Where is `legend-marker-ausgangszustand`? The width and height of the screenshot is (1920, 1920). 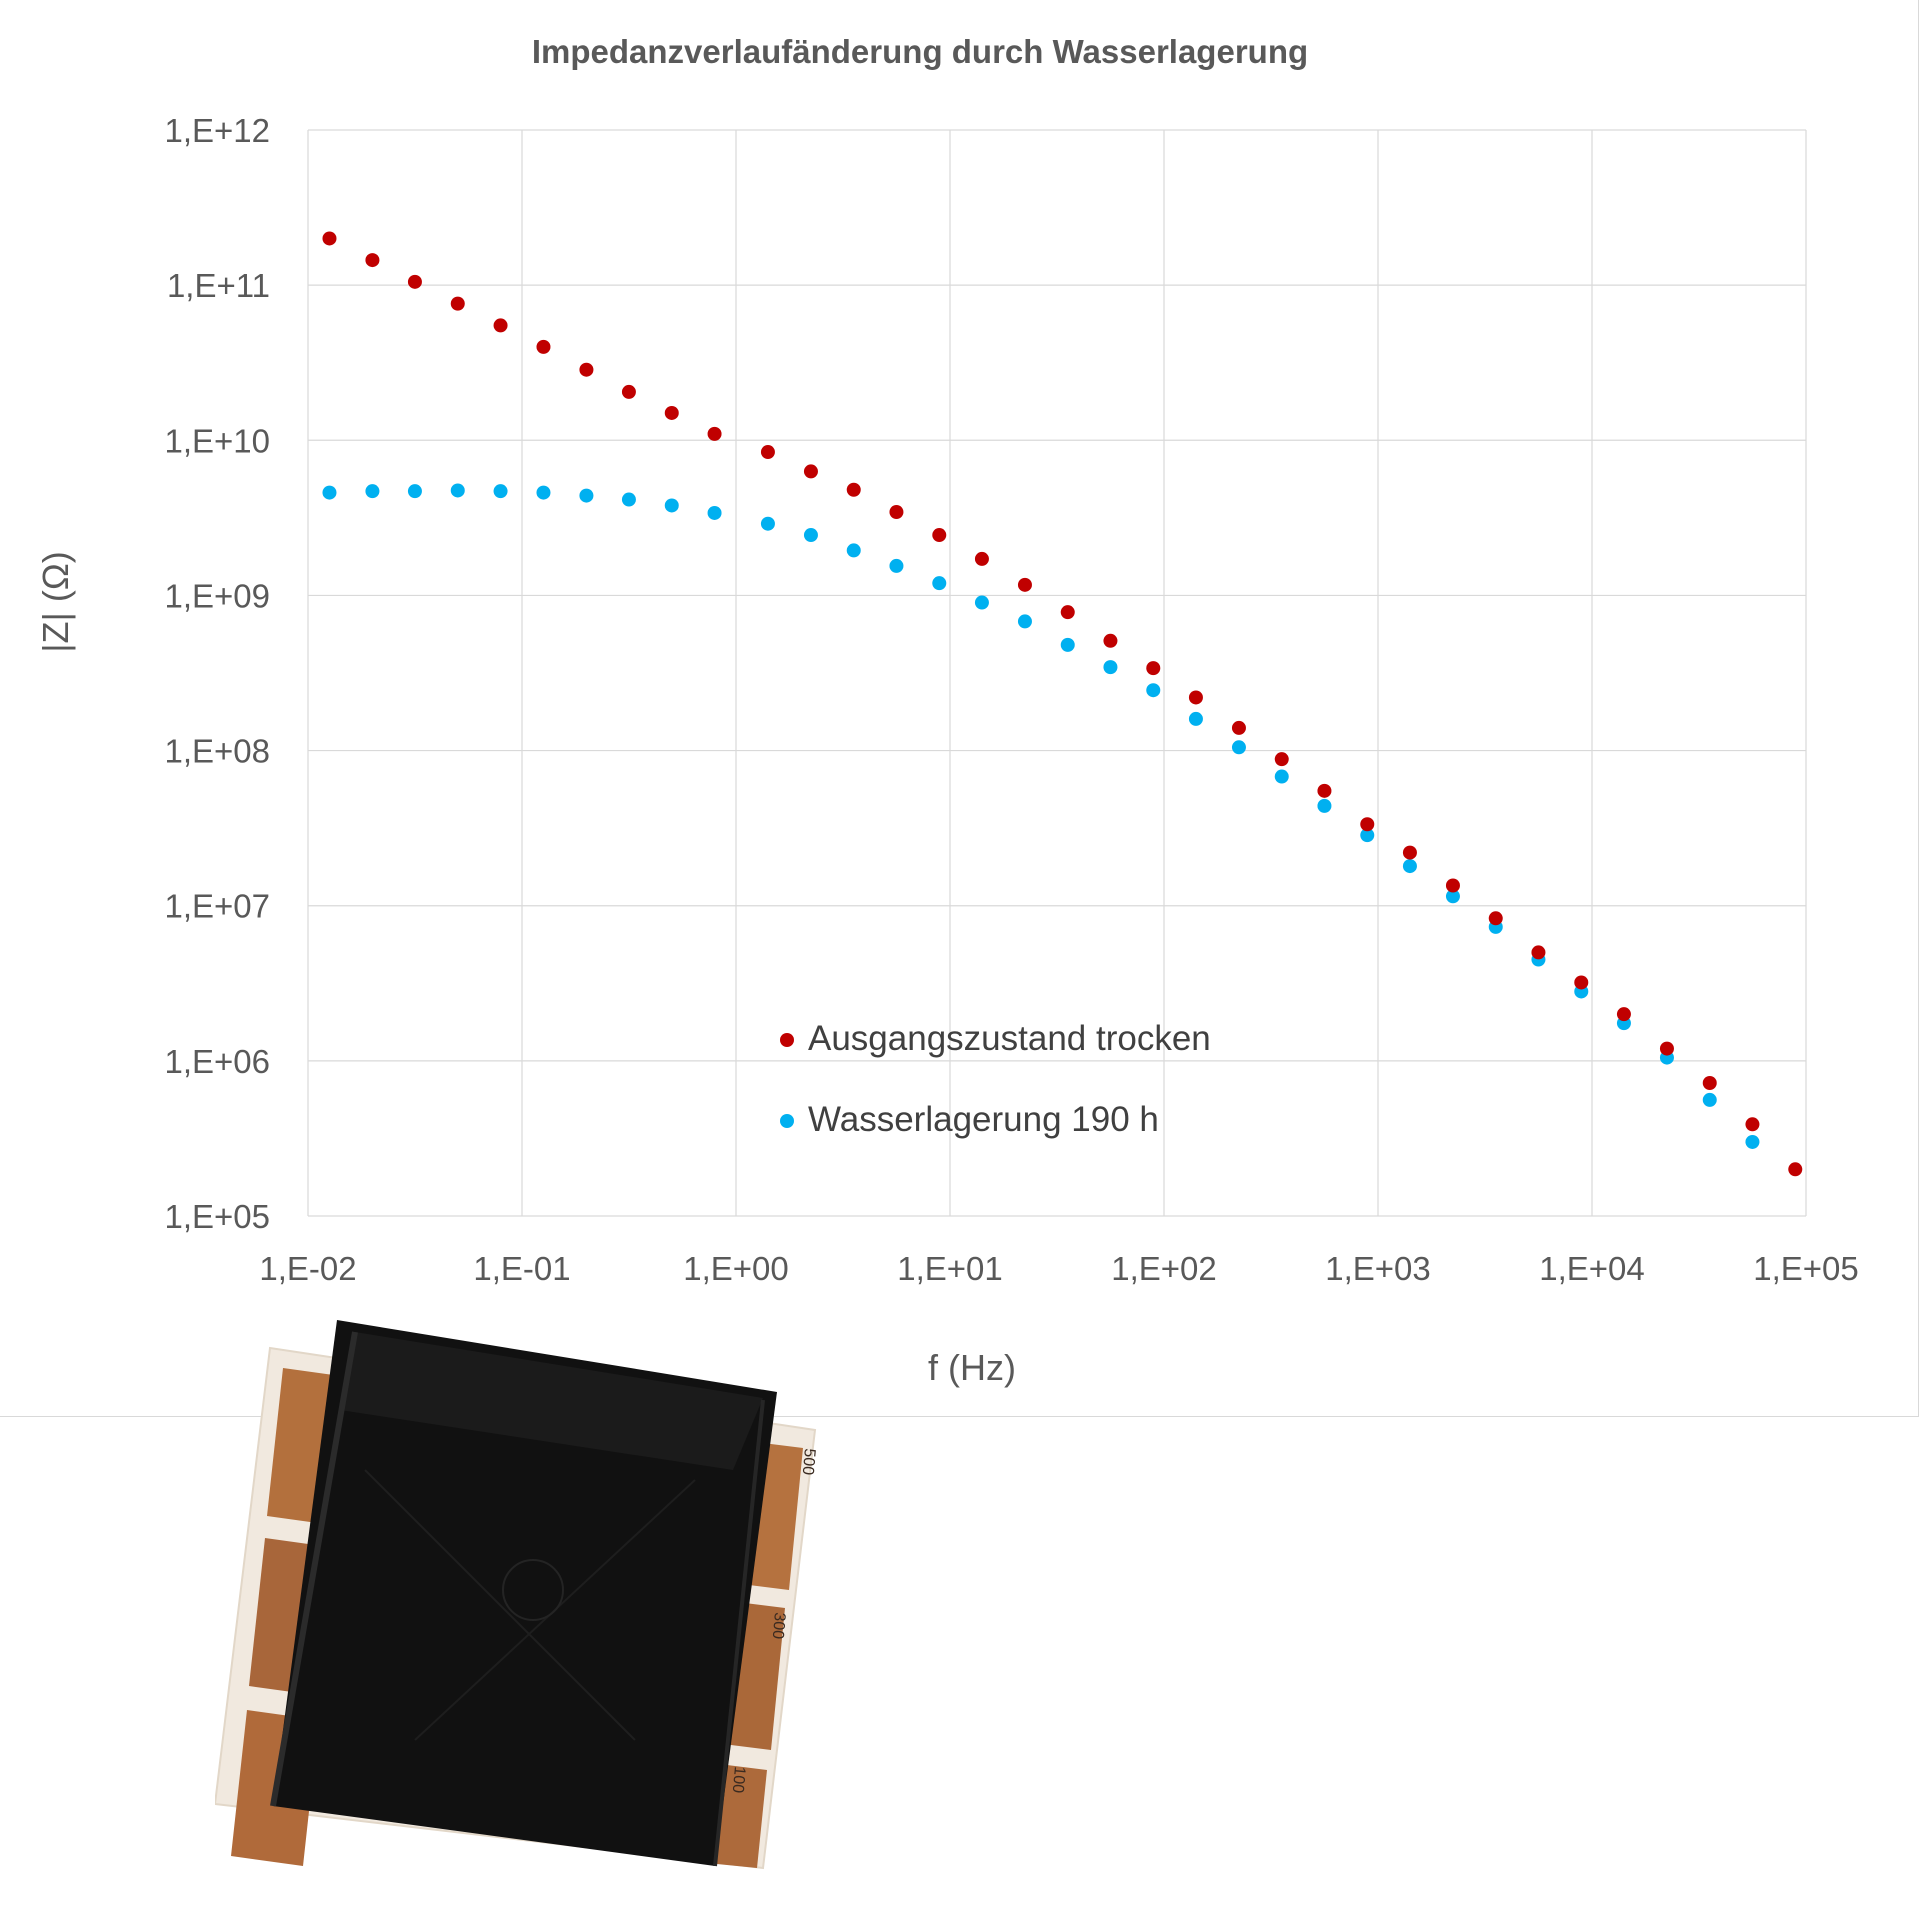 legend-marker-ausgangszustand is located at coordinates (787, 1040).